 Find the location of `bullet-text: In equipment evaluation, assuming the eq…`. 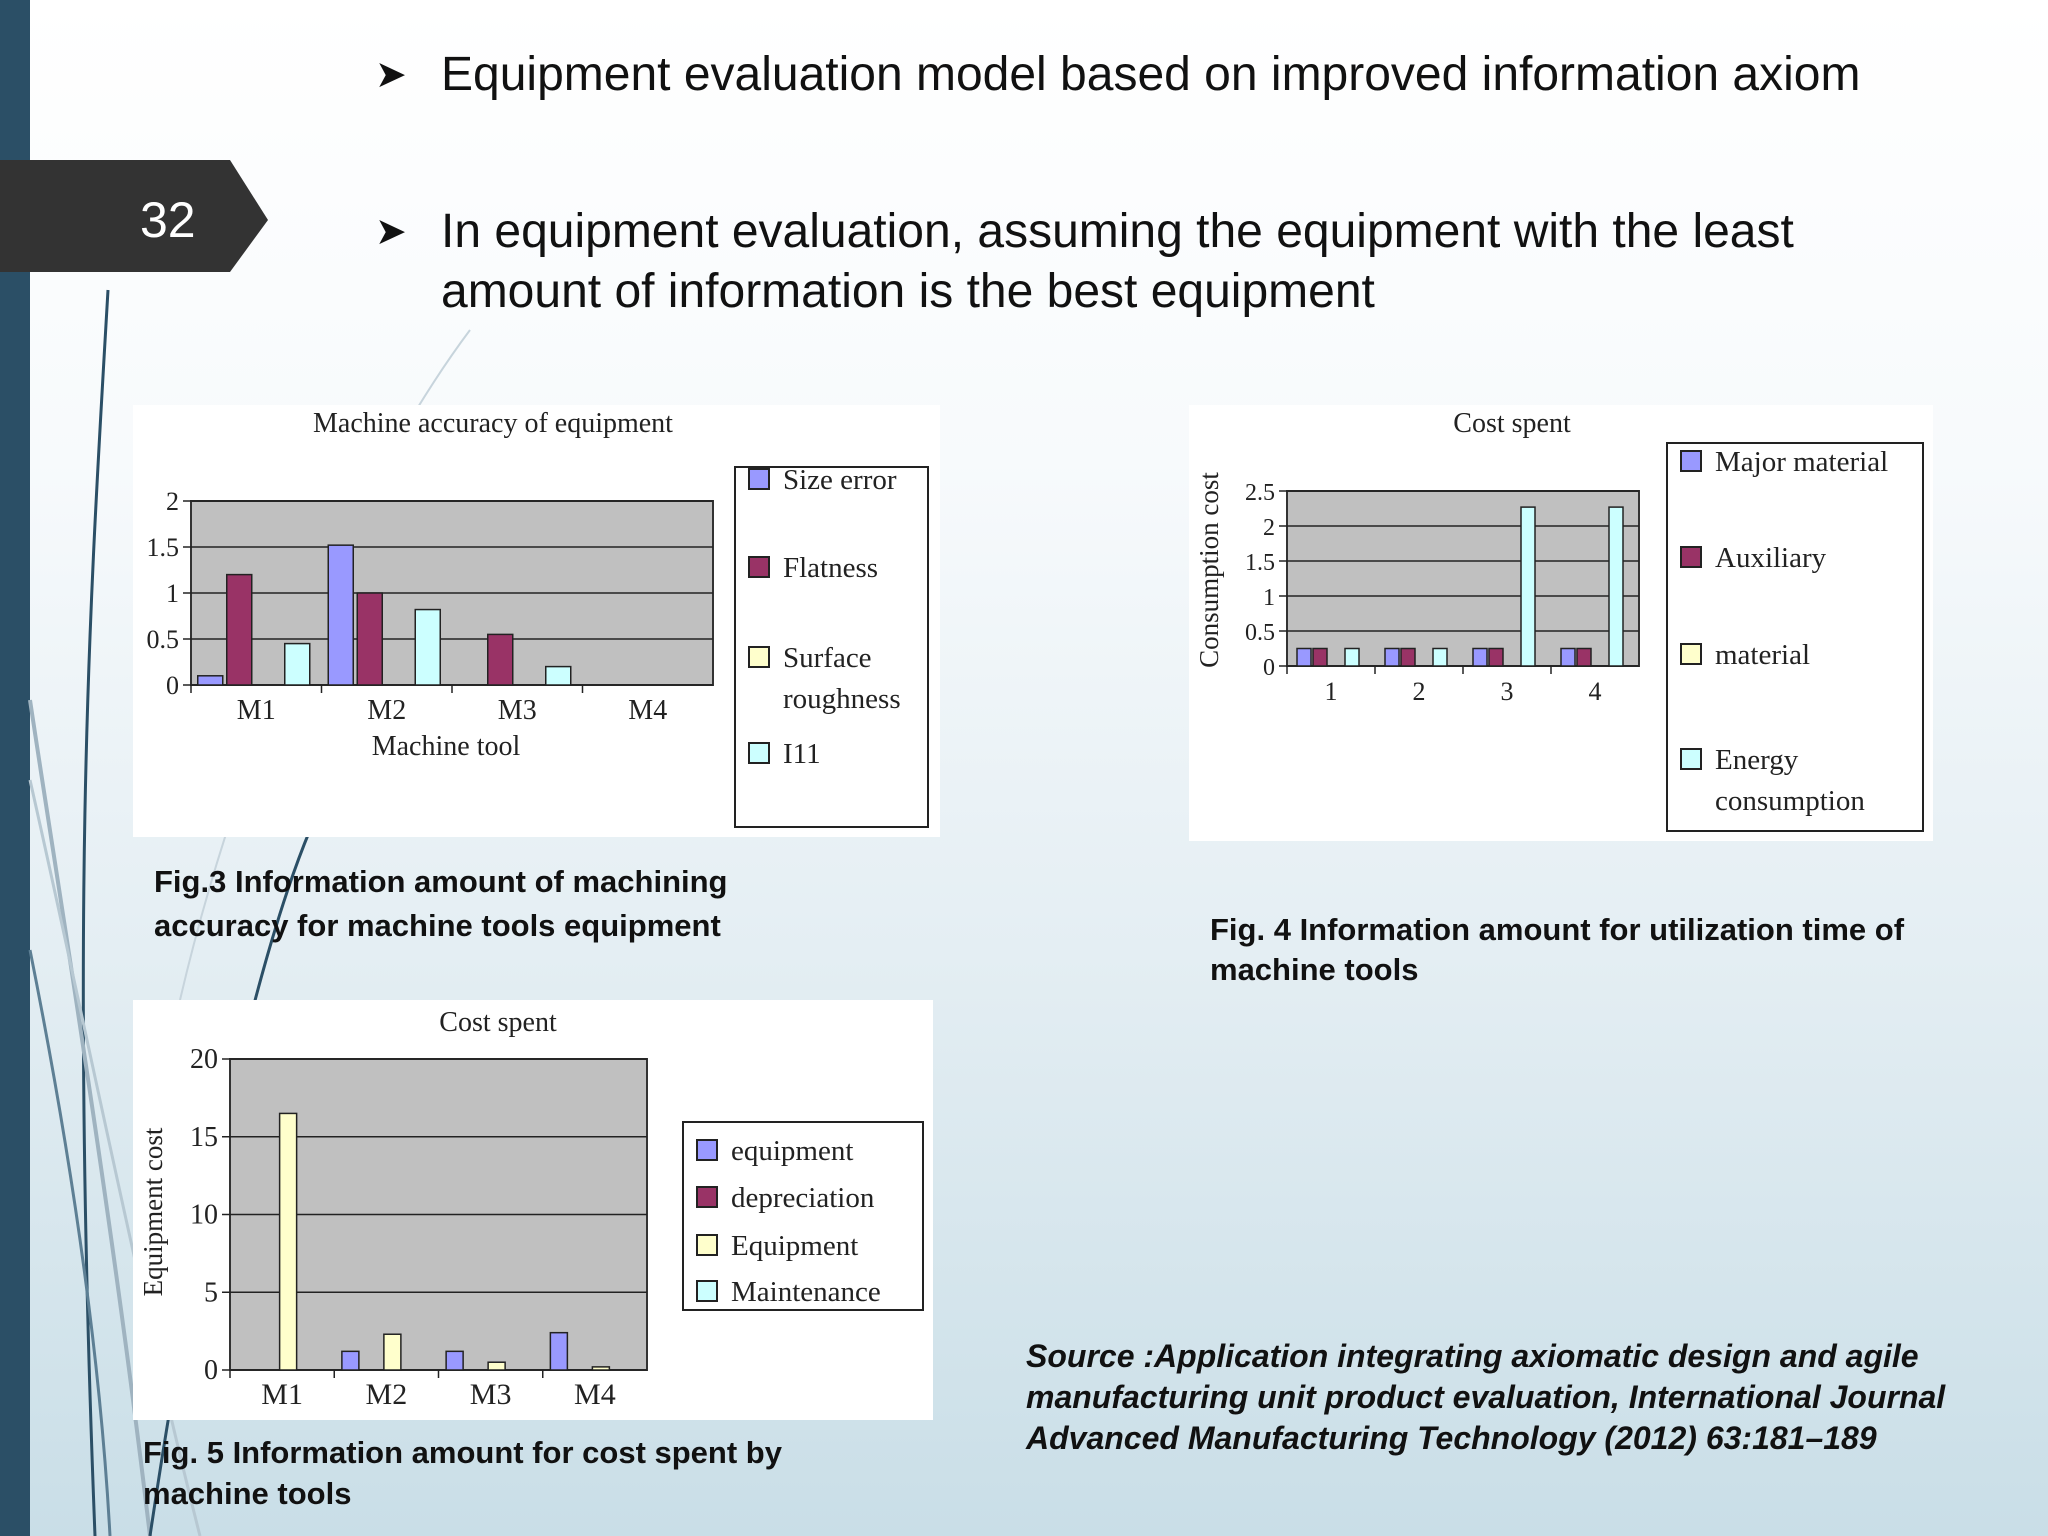

bullet-text: In equipment evaluation, assuming the eq… is located at coordinates (1117, 261).